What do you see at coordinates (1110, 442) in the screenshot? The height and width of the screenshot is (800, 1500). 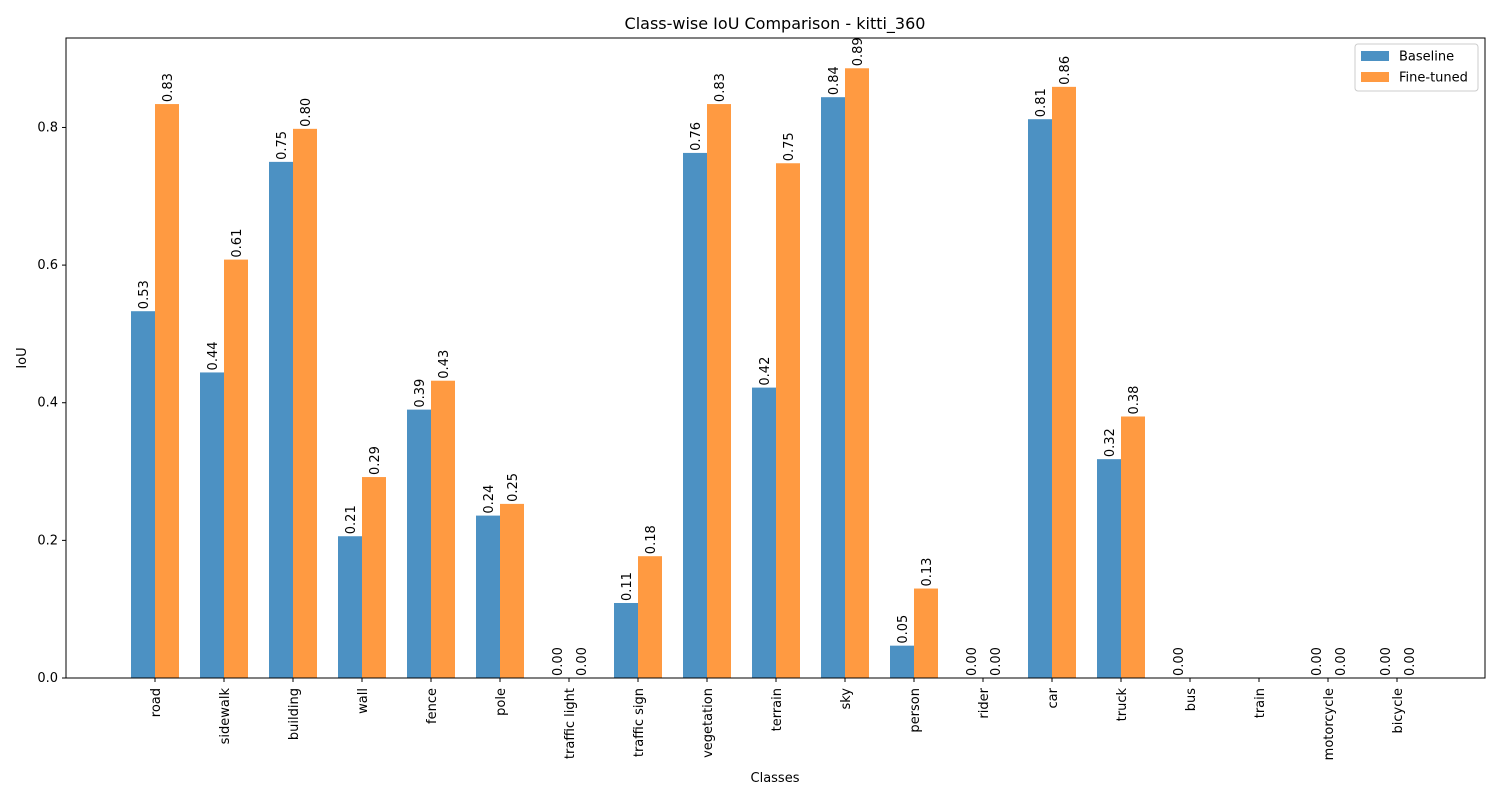 I see `data-label: 0.32` at bounding box center [1110, 442].